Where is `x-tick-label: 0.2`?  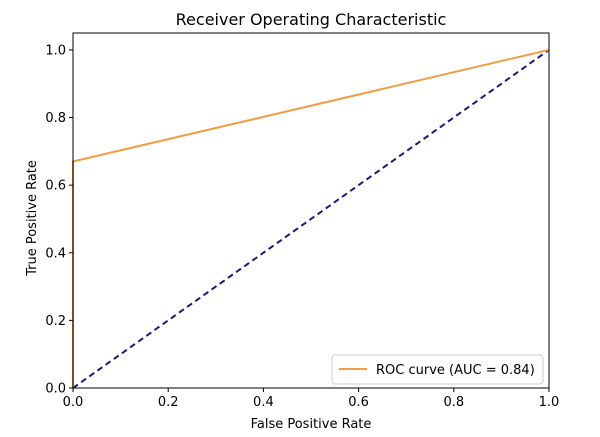 x-tick-label: 0.2 is located at coordinates (168, 402).